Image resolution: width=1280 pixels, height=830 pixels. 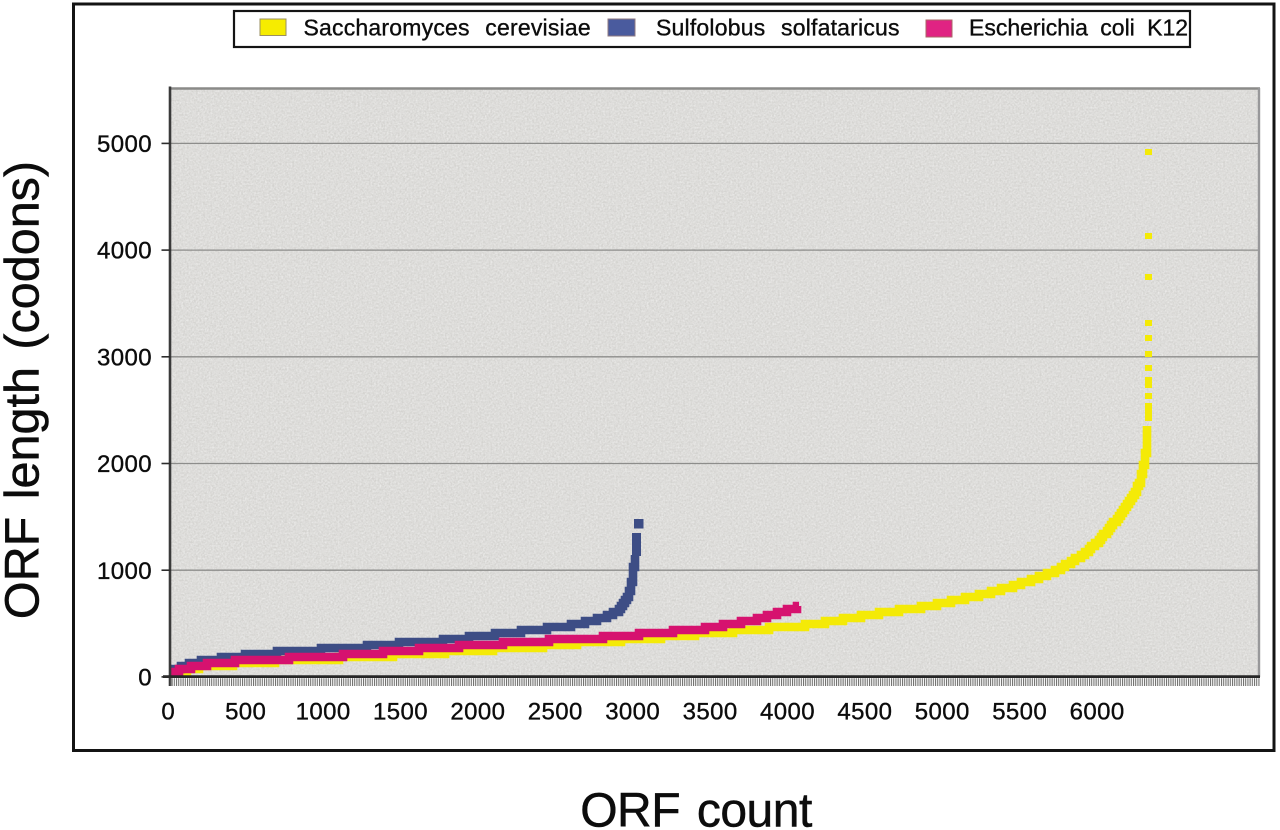 I want to click on svg-text: 6000, so click(x=1097, y=711).